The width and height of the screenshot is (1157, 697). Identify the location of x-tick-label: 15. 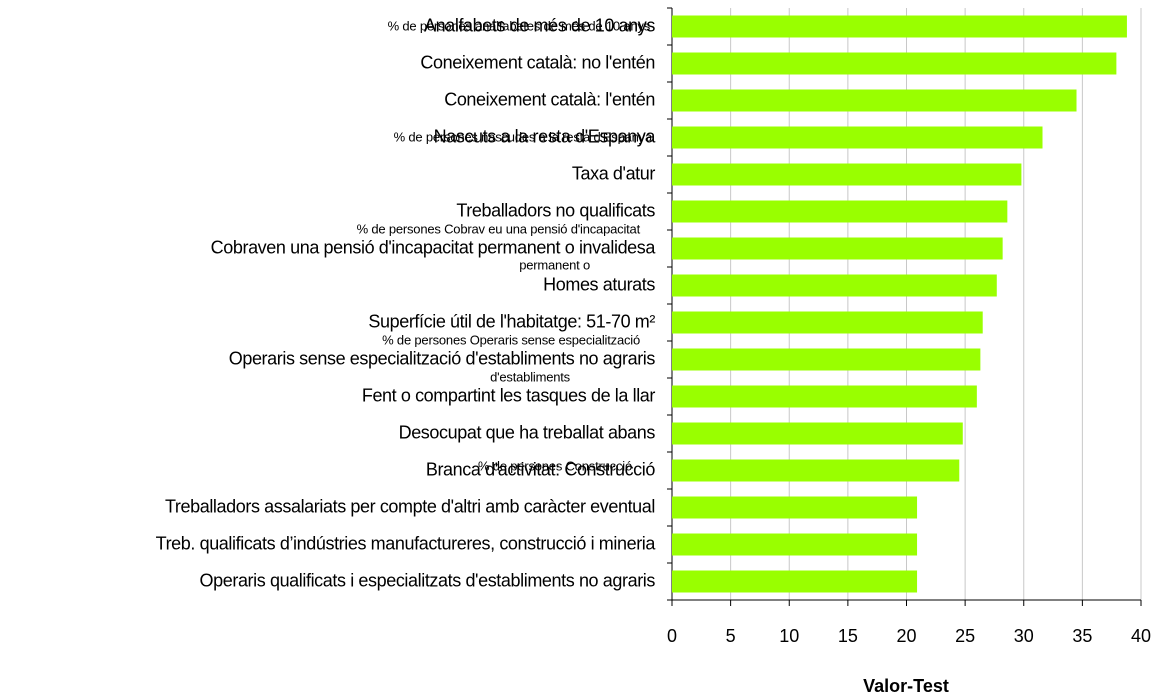
(848, 636).